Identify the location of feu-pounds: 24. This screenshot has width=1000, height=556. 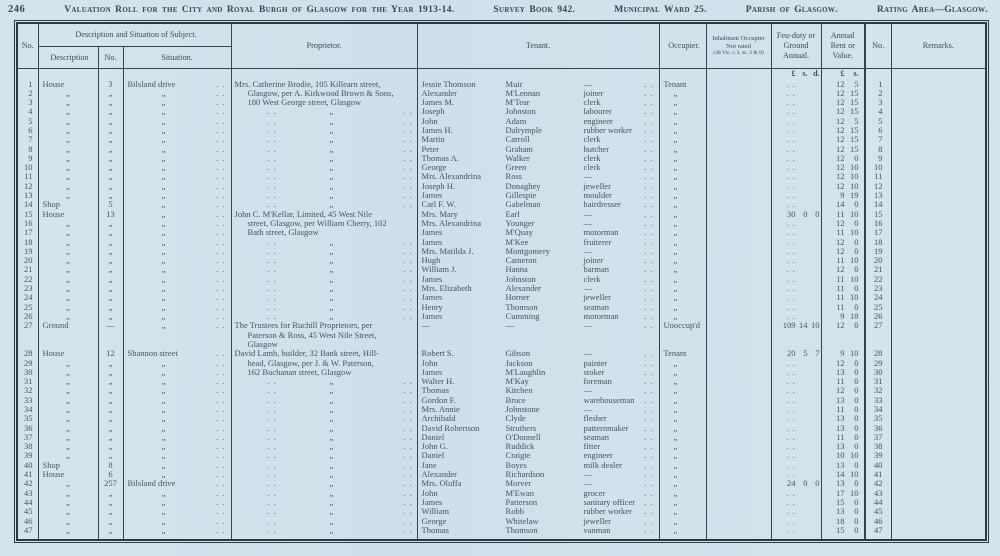
(791, 483).